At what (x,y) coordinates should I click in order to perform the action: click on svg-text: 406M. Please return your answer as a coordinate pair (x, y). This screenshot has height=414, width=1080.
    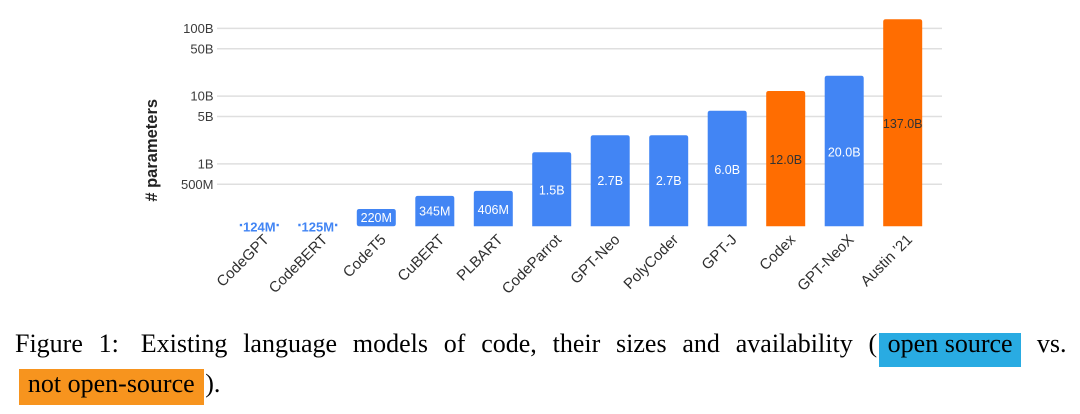
    Looking at the image, I should click on (493, 210).